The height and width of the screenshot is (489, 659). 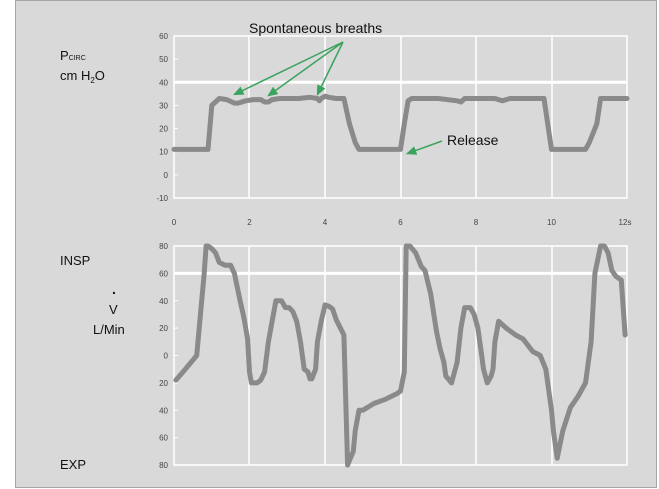 What do you see at coordinates (249, 222) in the screenshot?
I see `pressure-xtick-label: 2` at bounding box center [249, 222].